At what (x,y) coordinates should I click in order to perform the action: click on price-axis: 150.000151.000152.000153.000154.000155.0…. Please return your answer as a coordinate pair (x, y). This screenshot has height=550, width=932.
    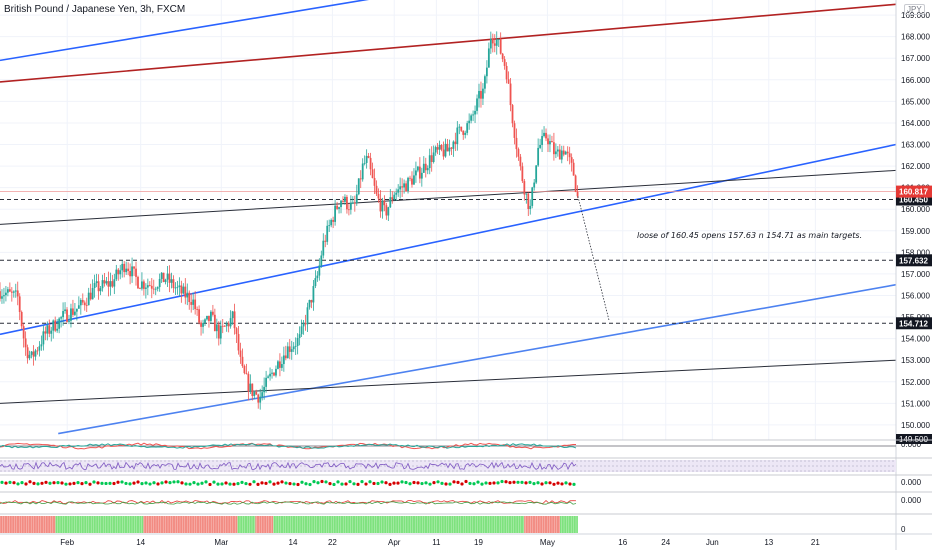
    Looking at the image, I should click on (913, 275).